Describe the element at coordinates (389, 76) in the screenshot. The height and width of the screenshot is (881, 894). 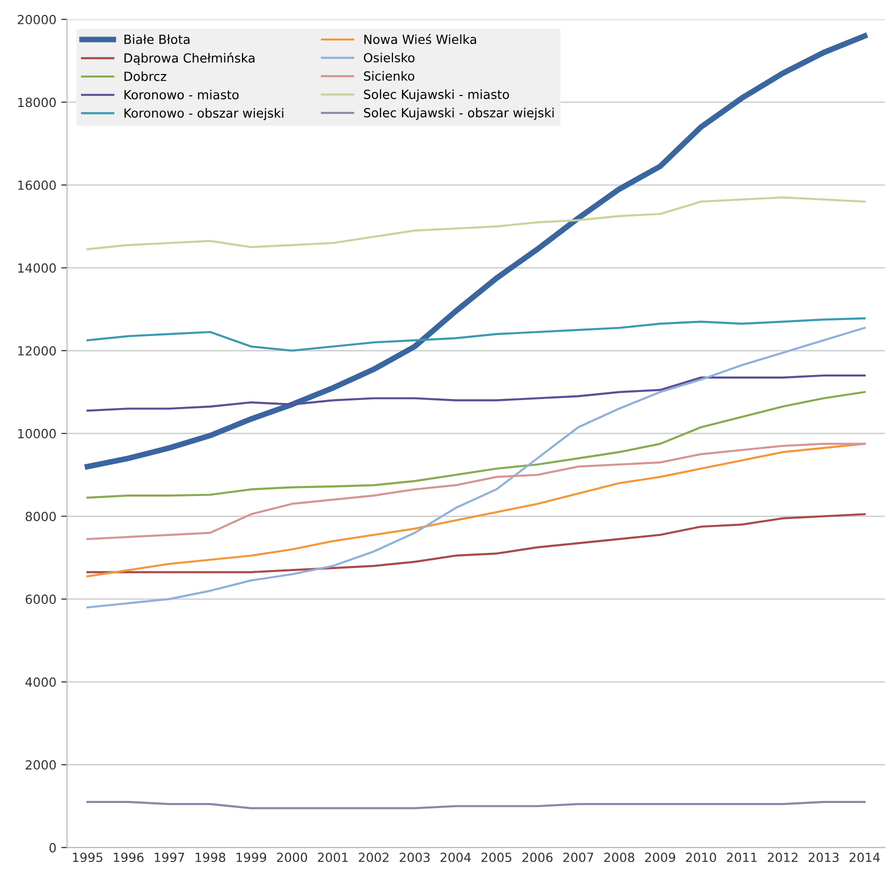
I see `legend-label: Sicienko` at that location.